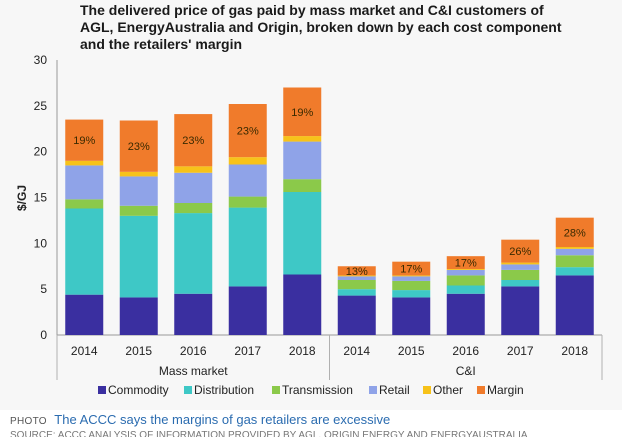  I want to click on legend-label: Other, so click(448, 390).